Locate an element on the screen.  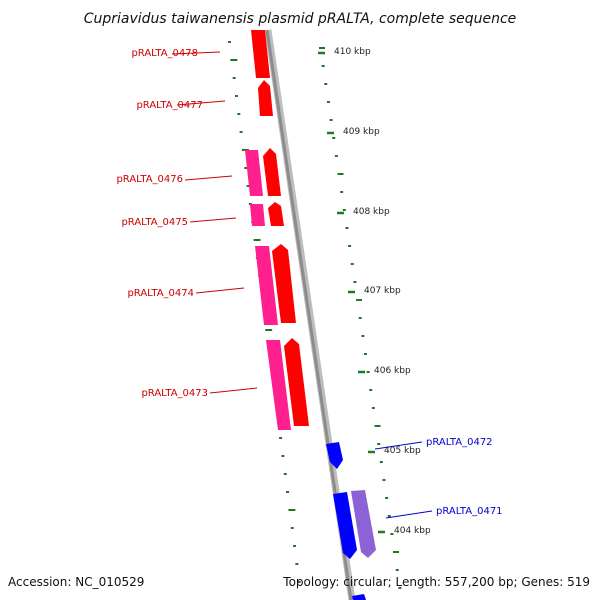
gene-label-pRALTA_0478: pRALTA_0478 is located at coordinates (164, 53).